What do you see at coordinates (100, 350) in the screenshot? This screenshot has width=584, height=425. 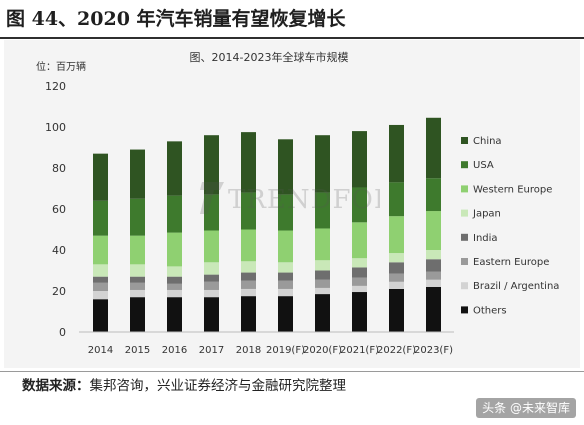 I see `x-tick-label: 2014` at bounding box center [100, 350].